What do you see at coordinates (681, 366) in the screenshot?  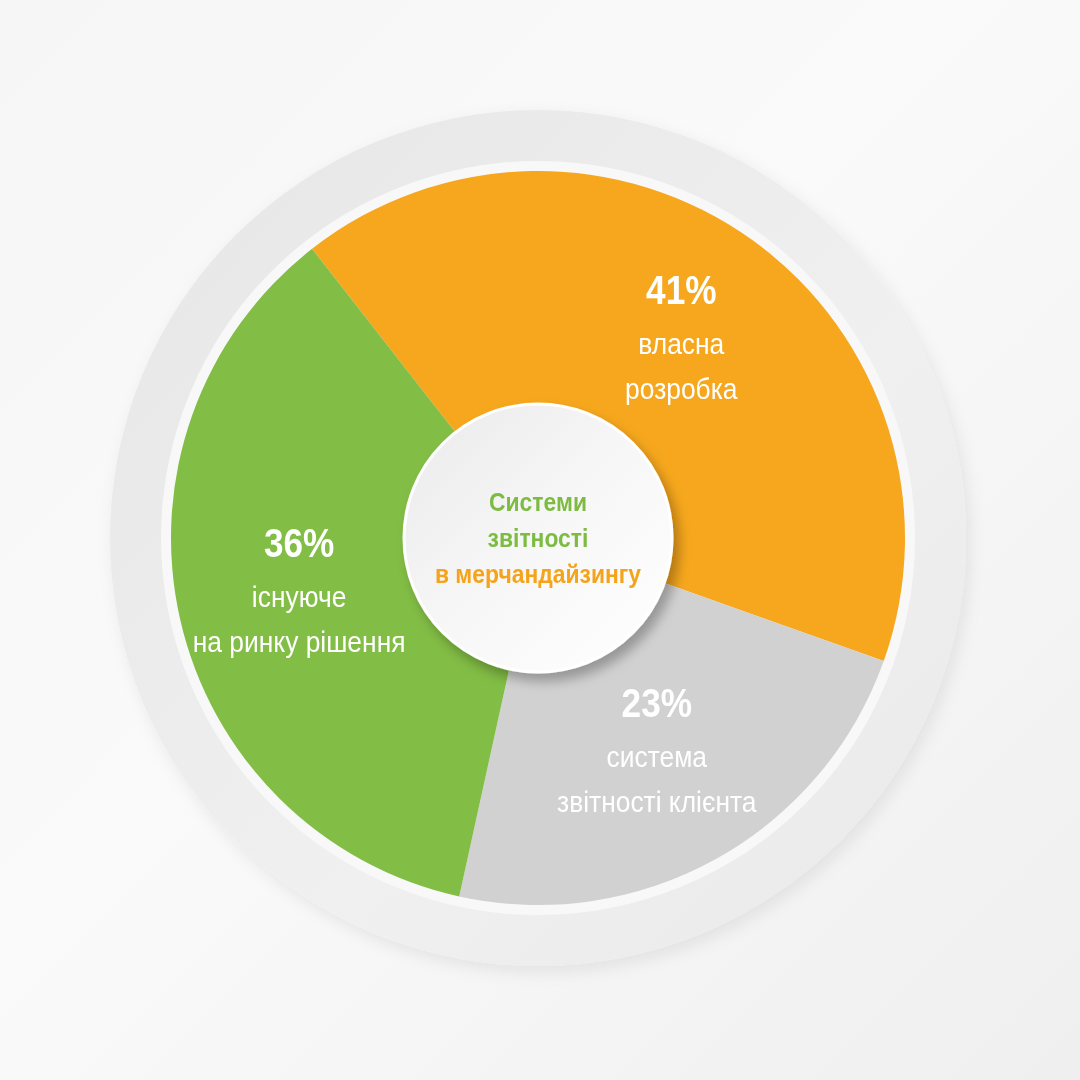 I see `slice-label: власна розробка` at bounding box center [681, 366].